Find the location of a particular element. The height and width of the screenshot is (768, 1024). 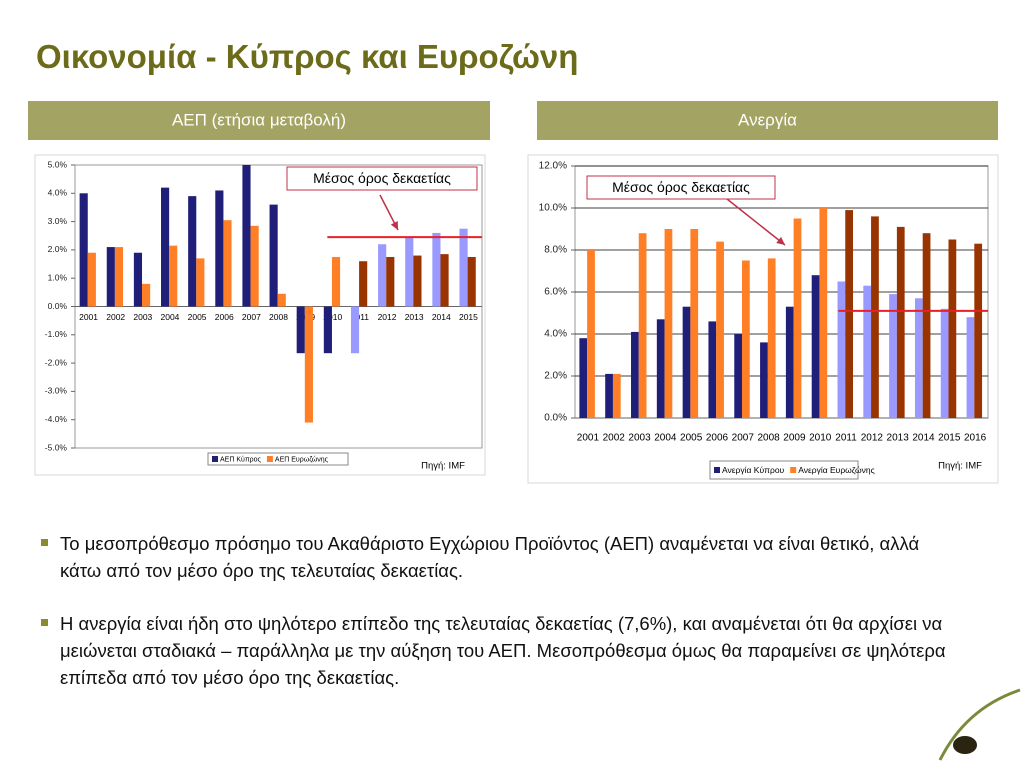

legend-label: Ανεργία Κύπρου is located at coordinates (753, 470).